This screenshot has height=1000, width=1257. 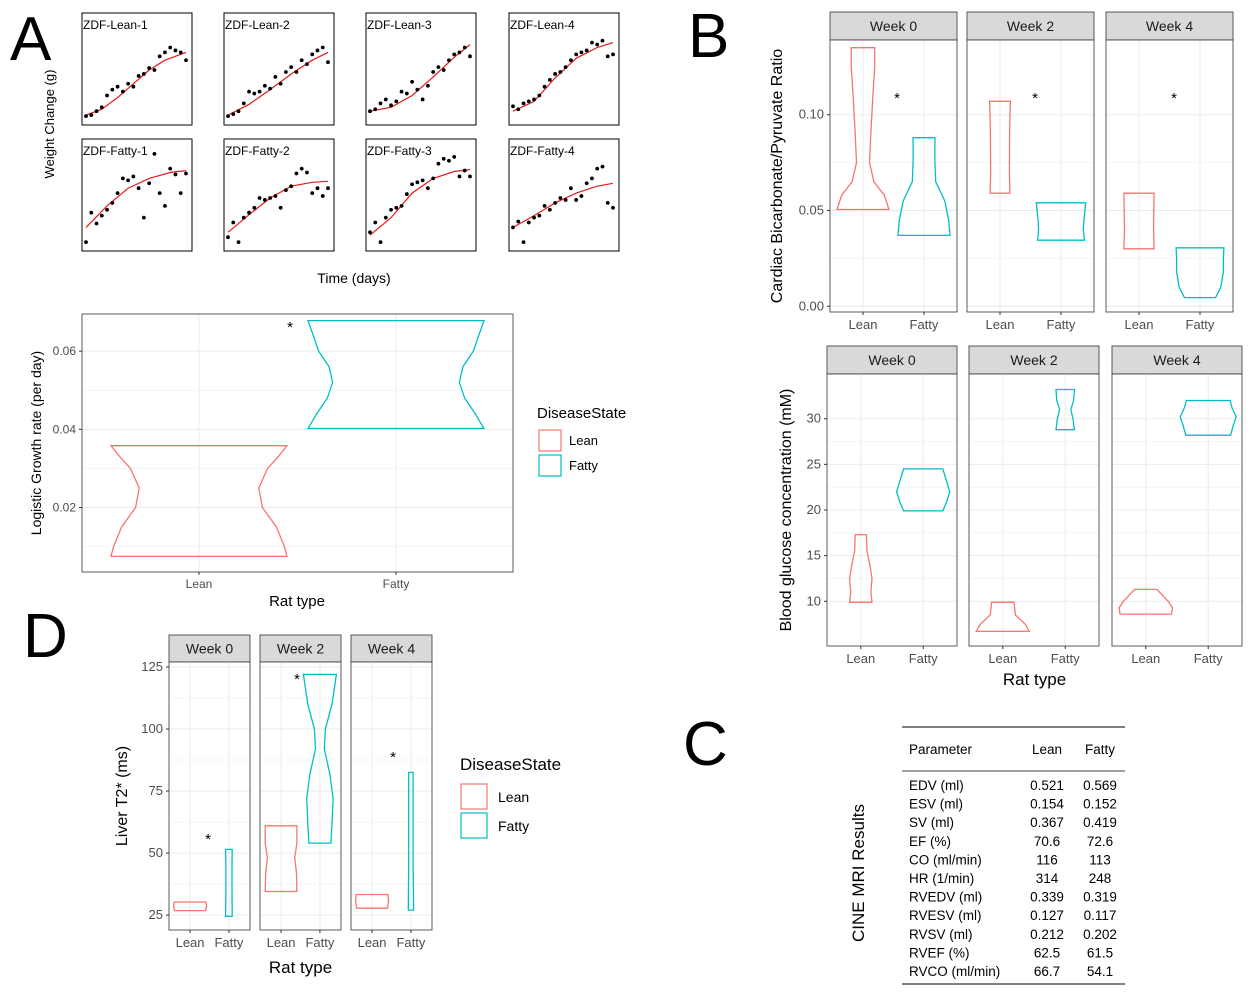 I want to click on table-cell: 116, so click(x=1047, y=859).